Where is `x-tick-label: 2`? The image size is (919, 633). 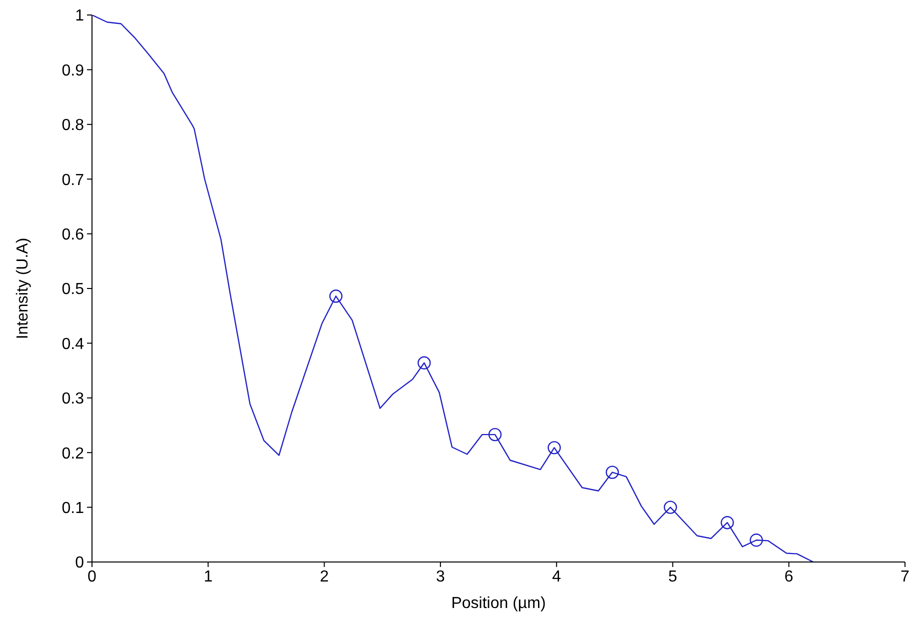
x-tick-label: 2 is located at coordinates (324, 577).